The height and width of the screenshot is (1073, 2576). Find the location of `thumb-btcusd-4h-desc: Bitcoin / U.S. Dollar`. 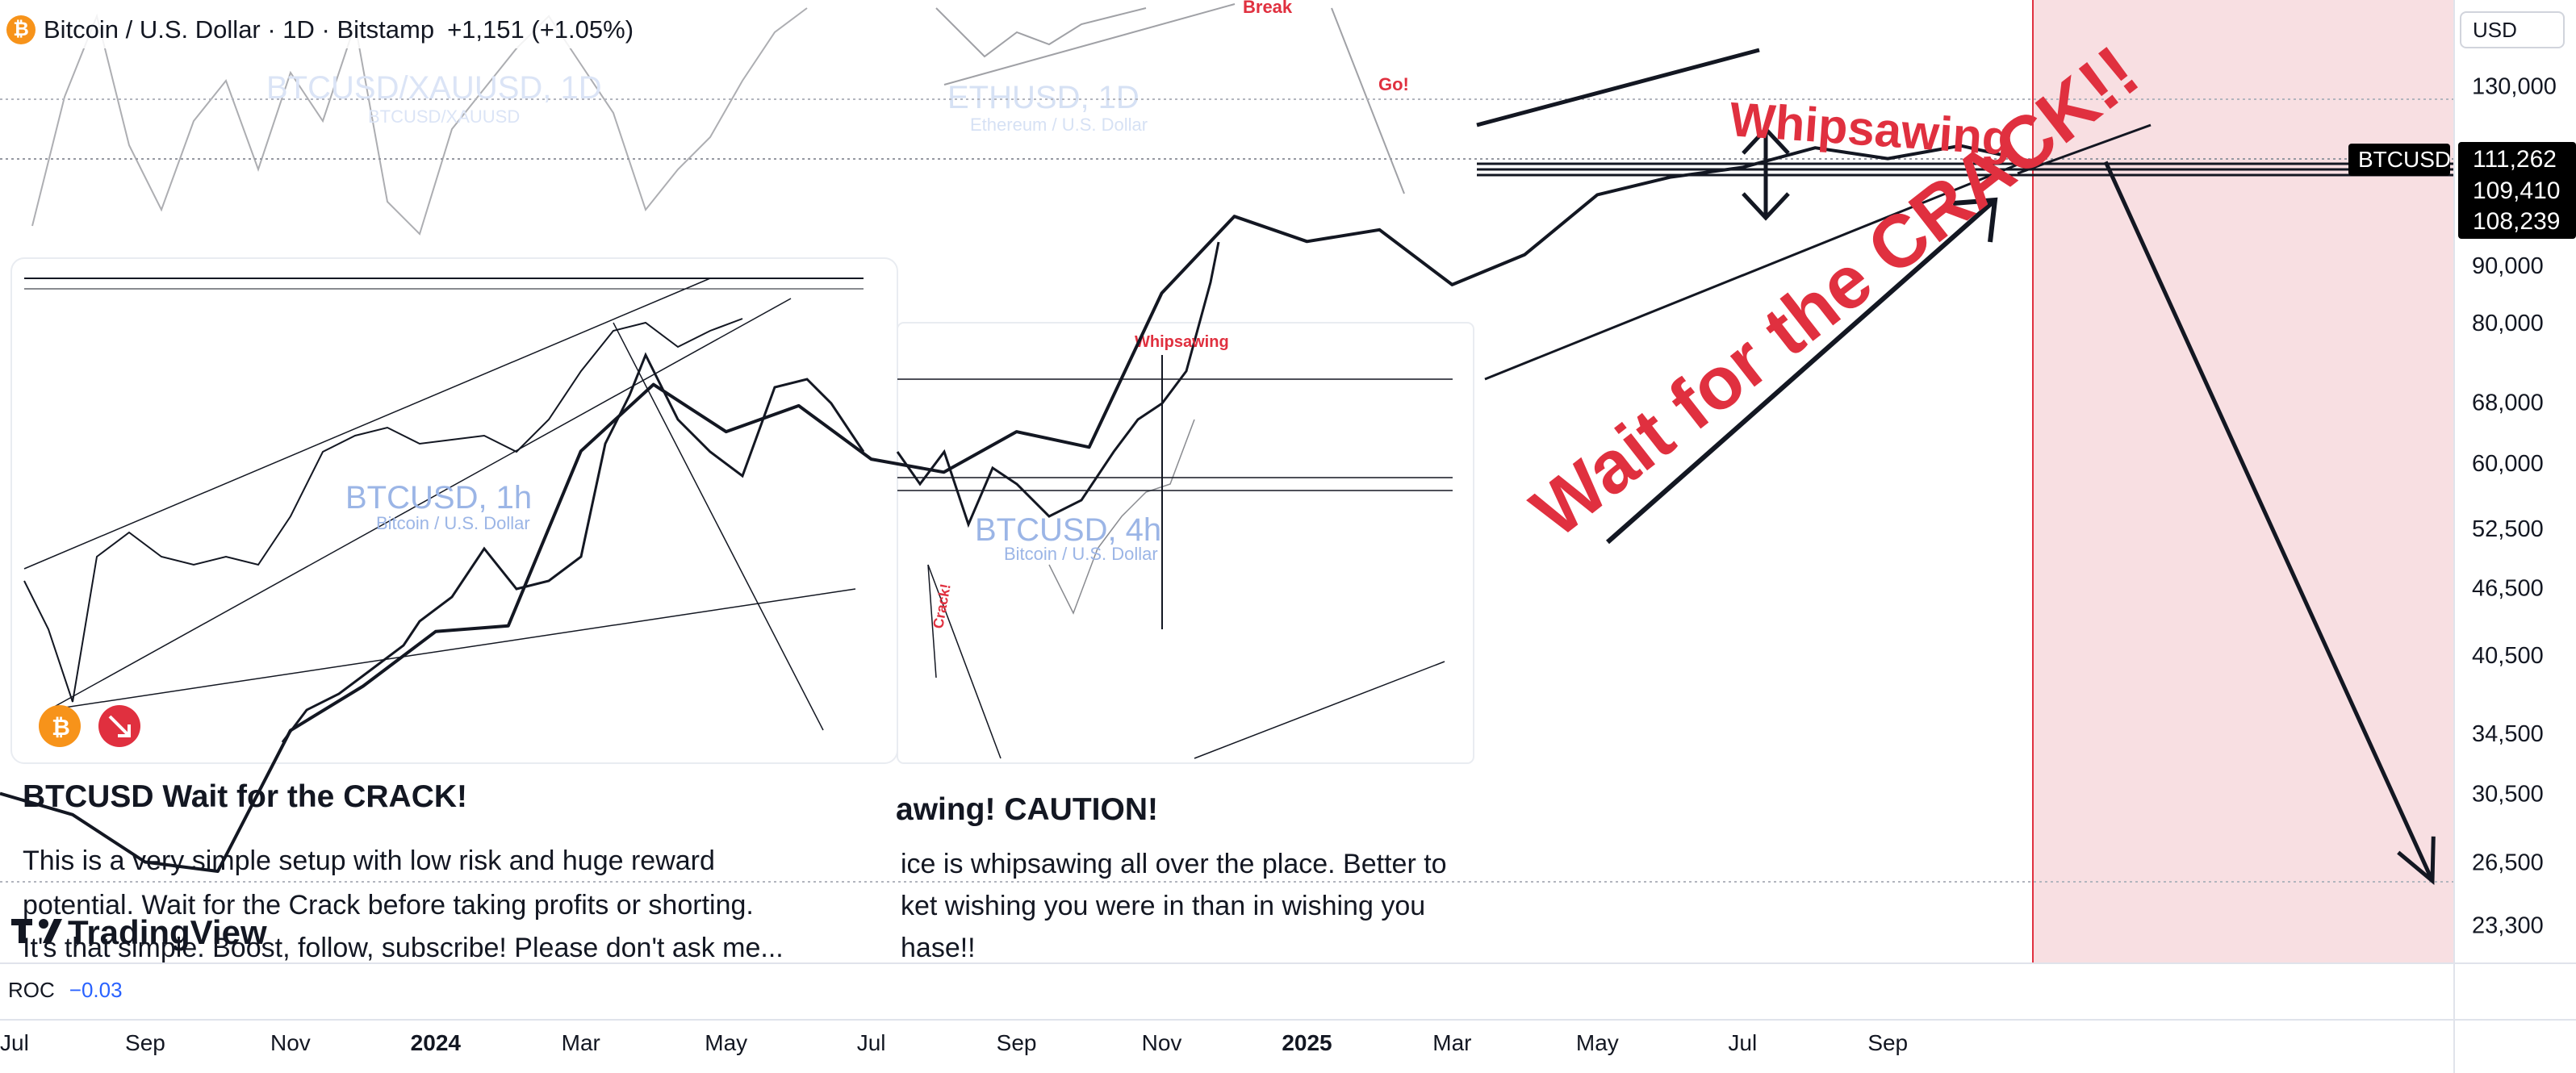

thumb-btcusd-4h-desc: Bitcoin / U.S. Dollar is located at coordinates (1081, 554).